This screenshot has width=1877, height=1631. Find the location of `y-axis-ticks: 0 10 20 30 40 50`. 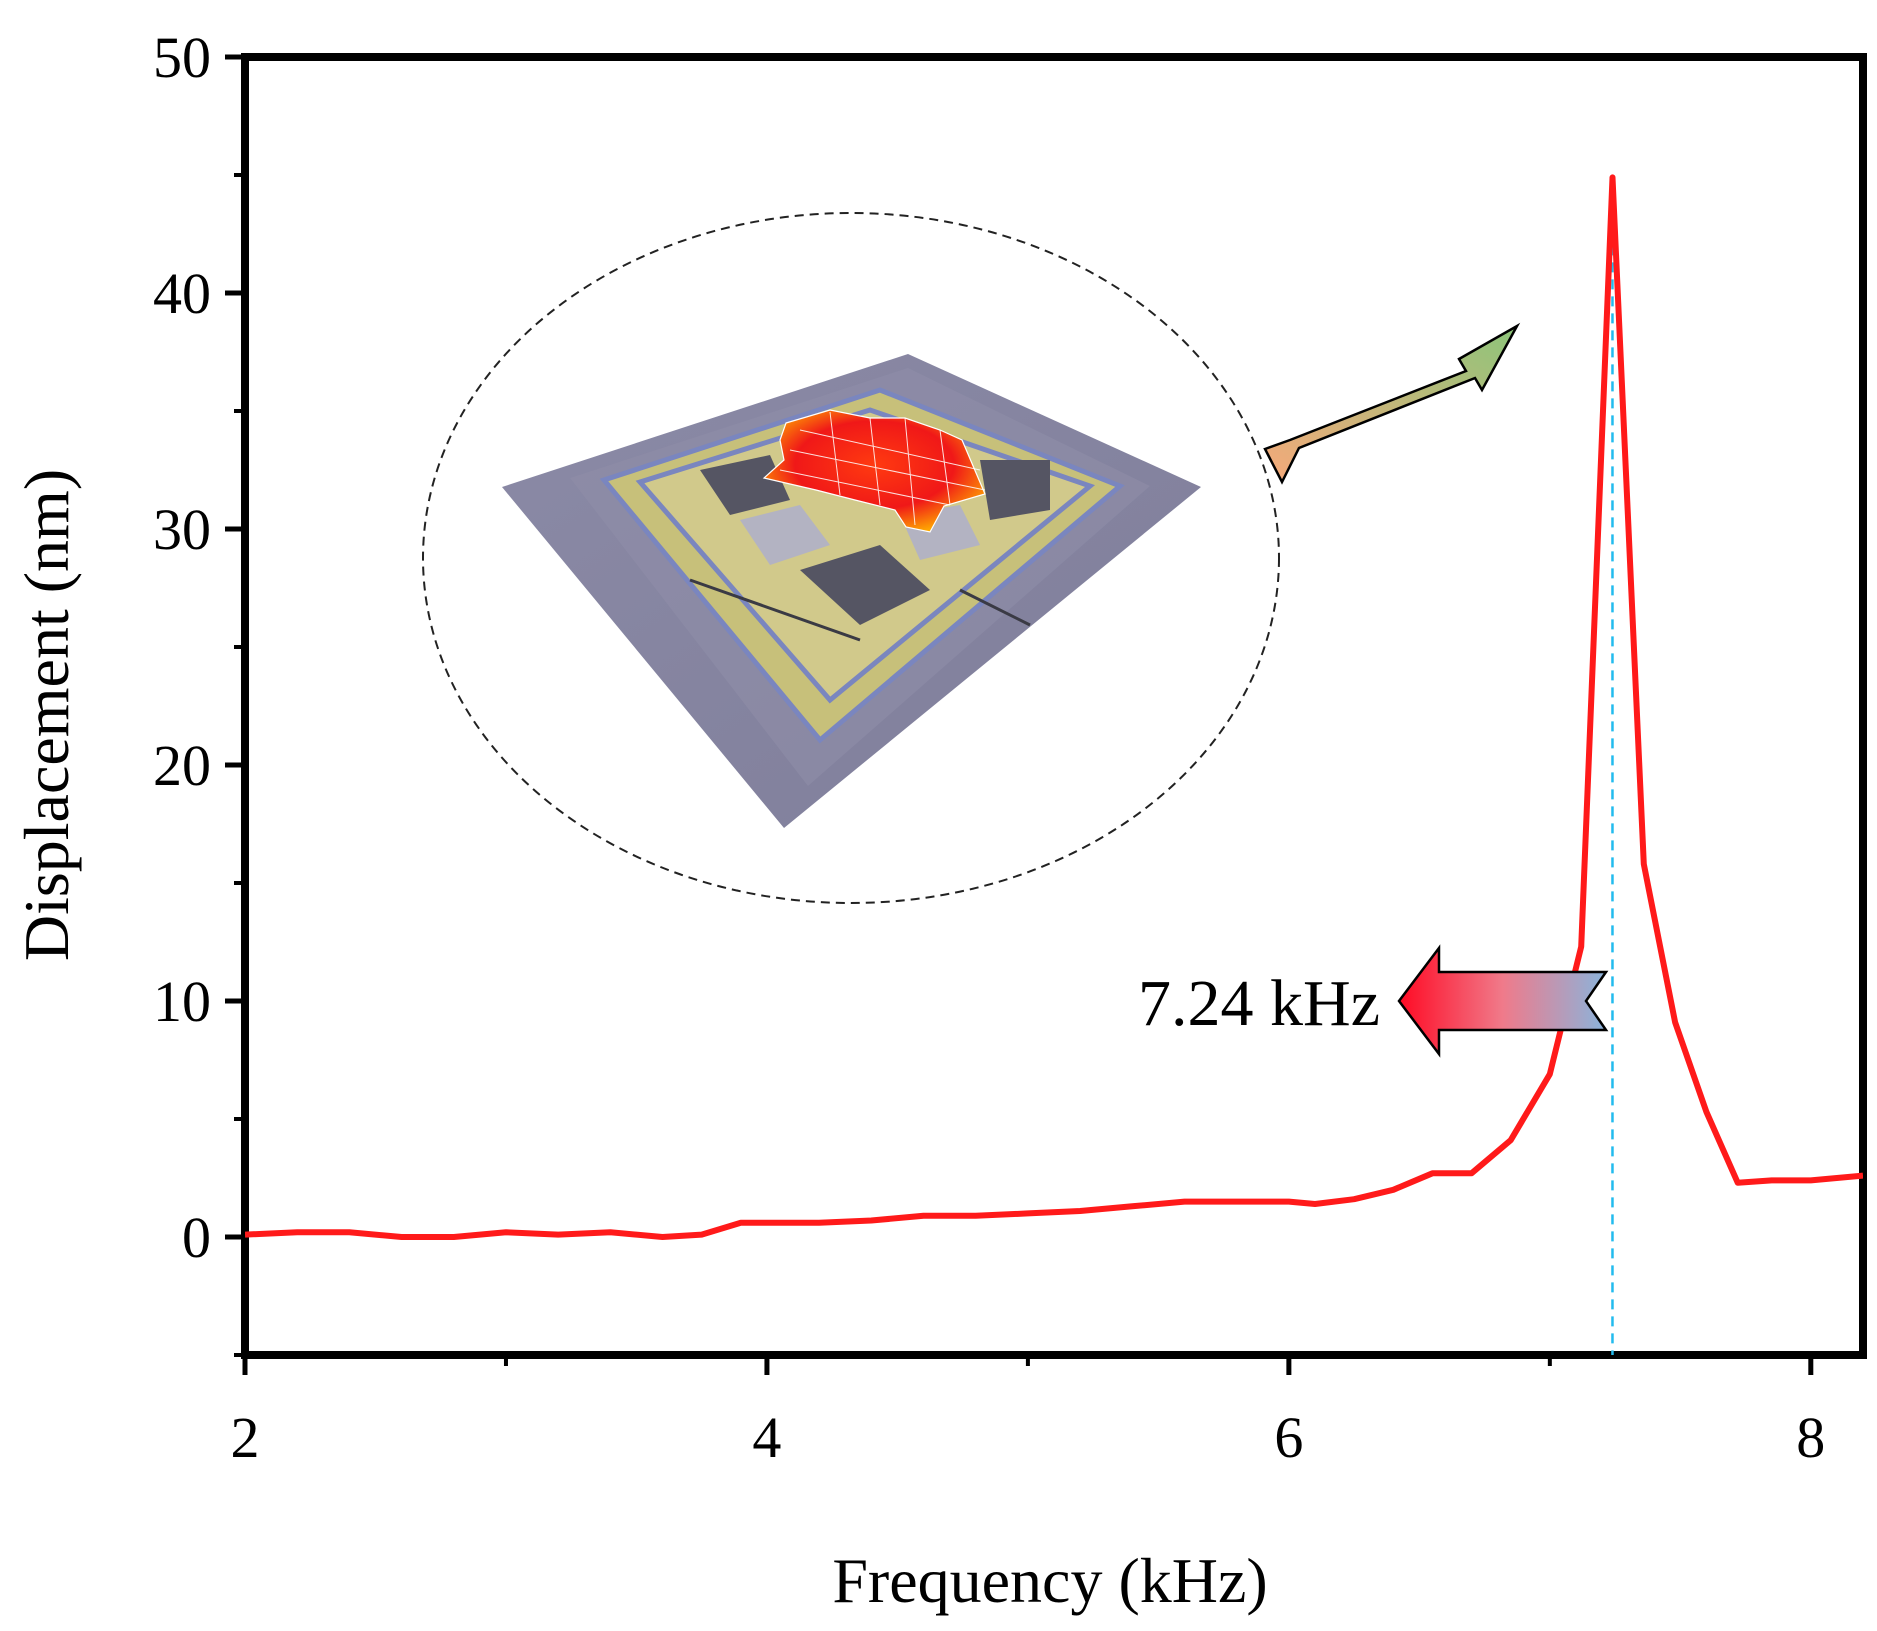

y-axis-ticks: 0 10 20 30 40 50 is located at coordinates (199, 691).